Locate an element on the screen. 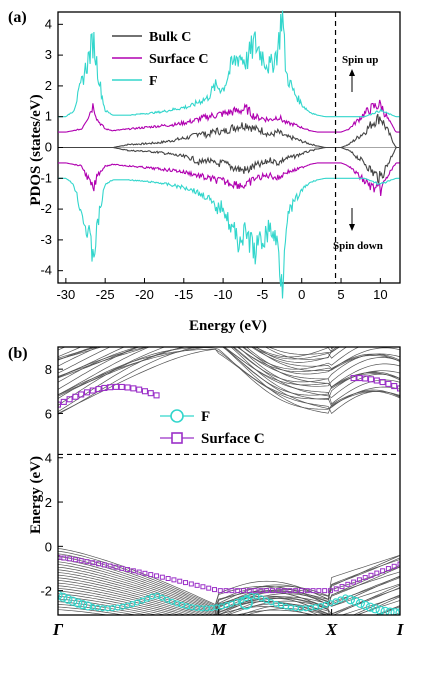 The width and height of the screenshot is (442, 674). panel-b-legend: F Surface C is located at coordinates (212, 428).